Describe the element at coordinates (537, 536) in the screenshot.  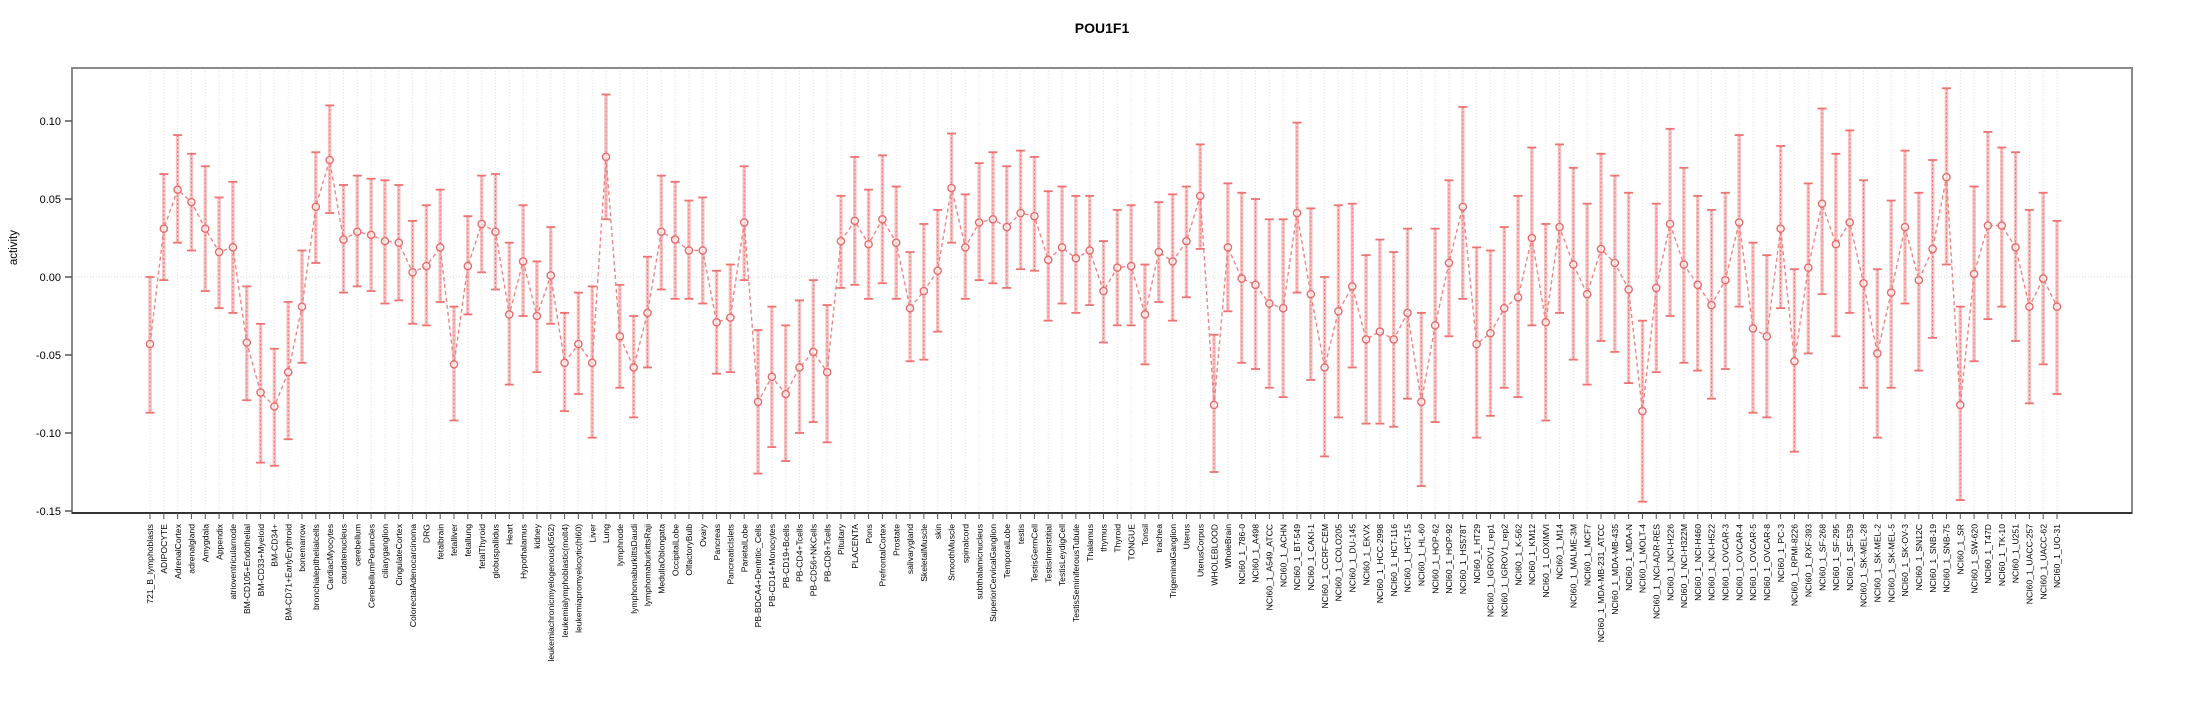
I see `x-tick-label: kidney` at that location.